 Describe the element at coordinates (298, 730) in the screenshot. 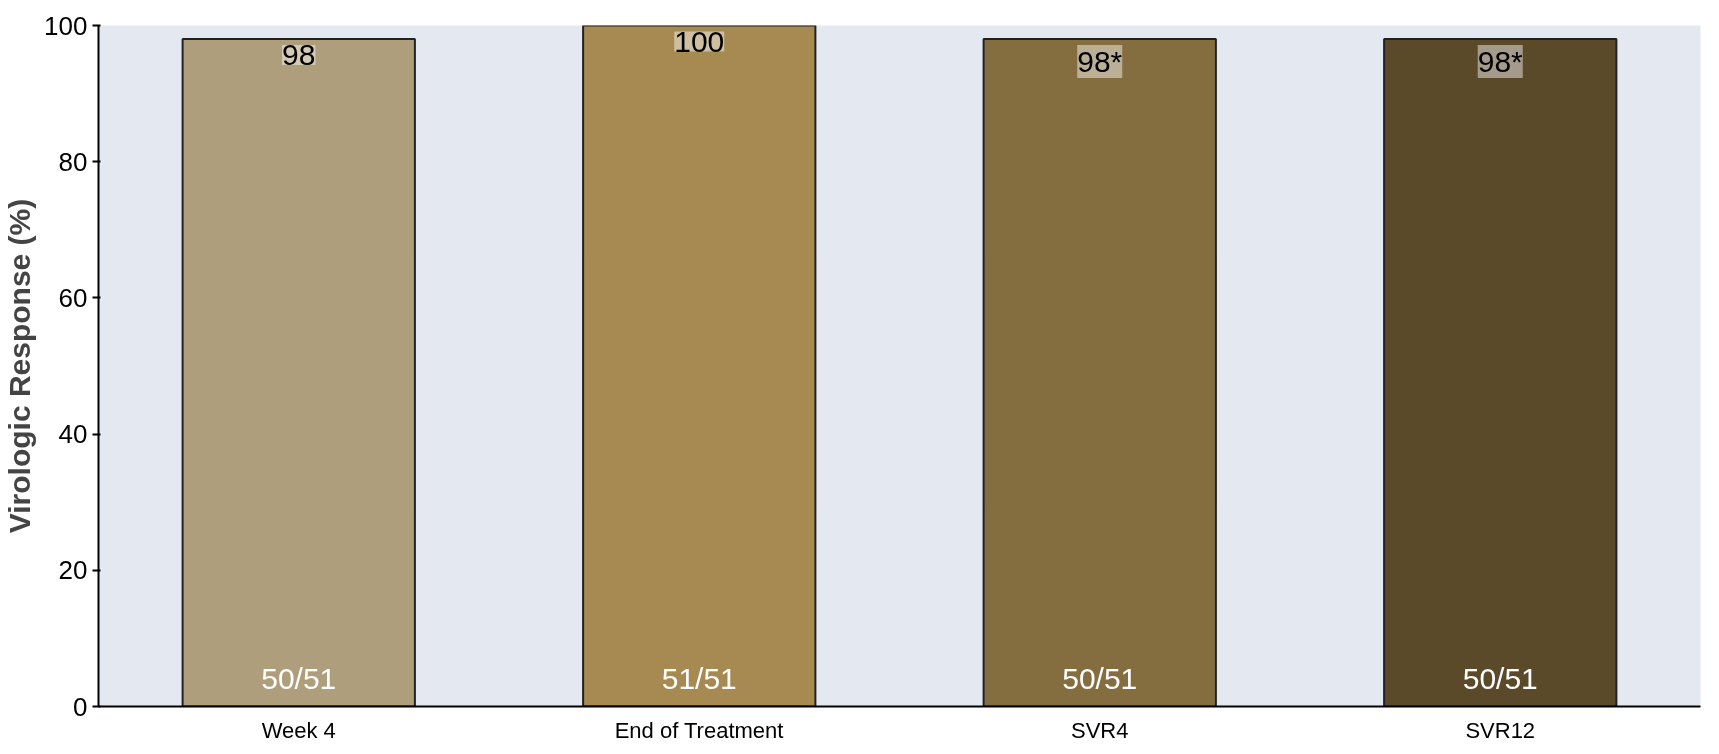

I see `x-tick-label: Week 4` at that location.